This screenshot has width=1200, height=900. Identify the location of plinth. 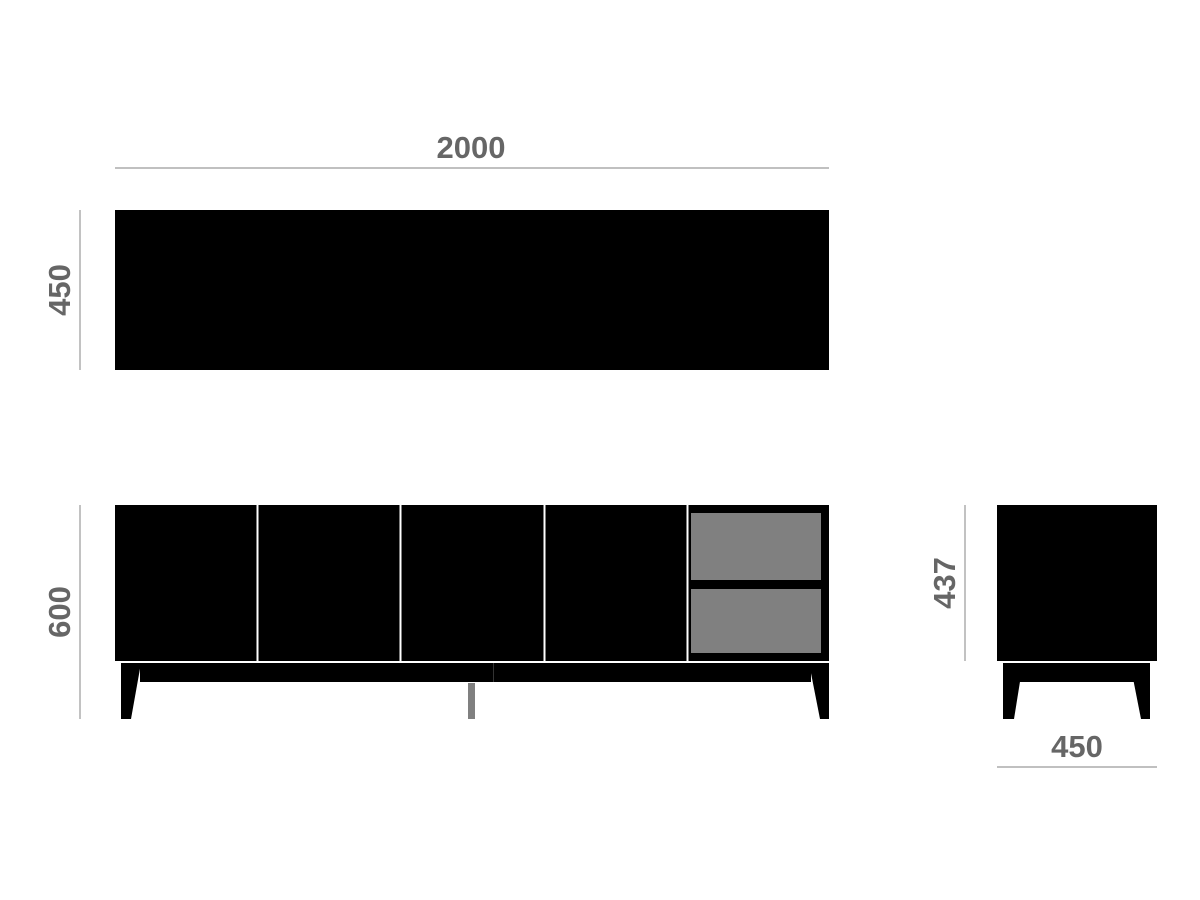
(475, 672).